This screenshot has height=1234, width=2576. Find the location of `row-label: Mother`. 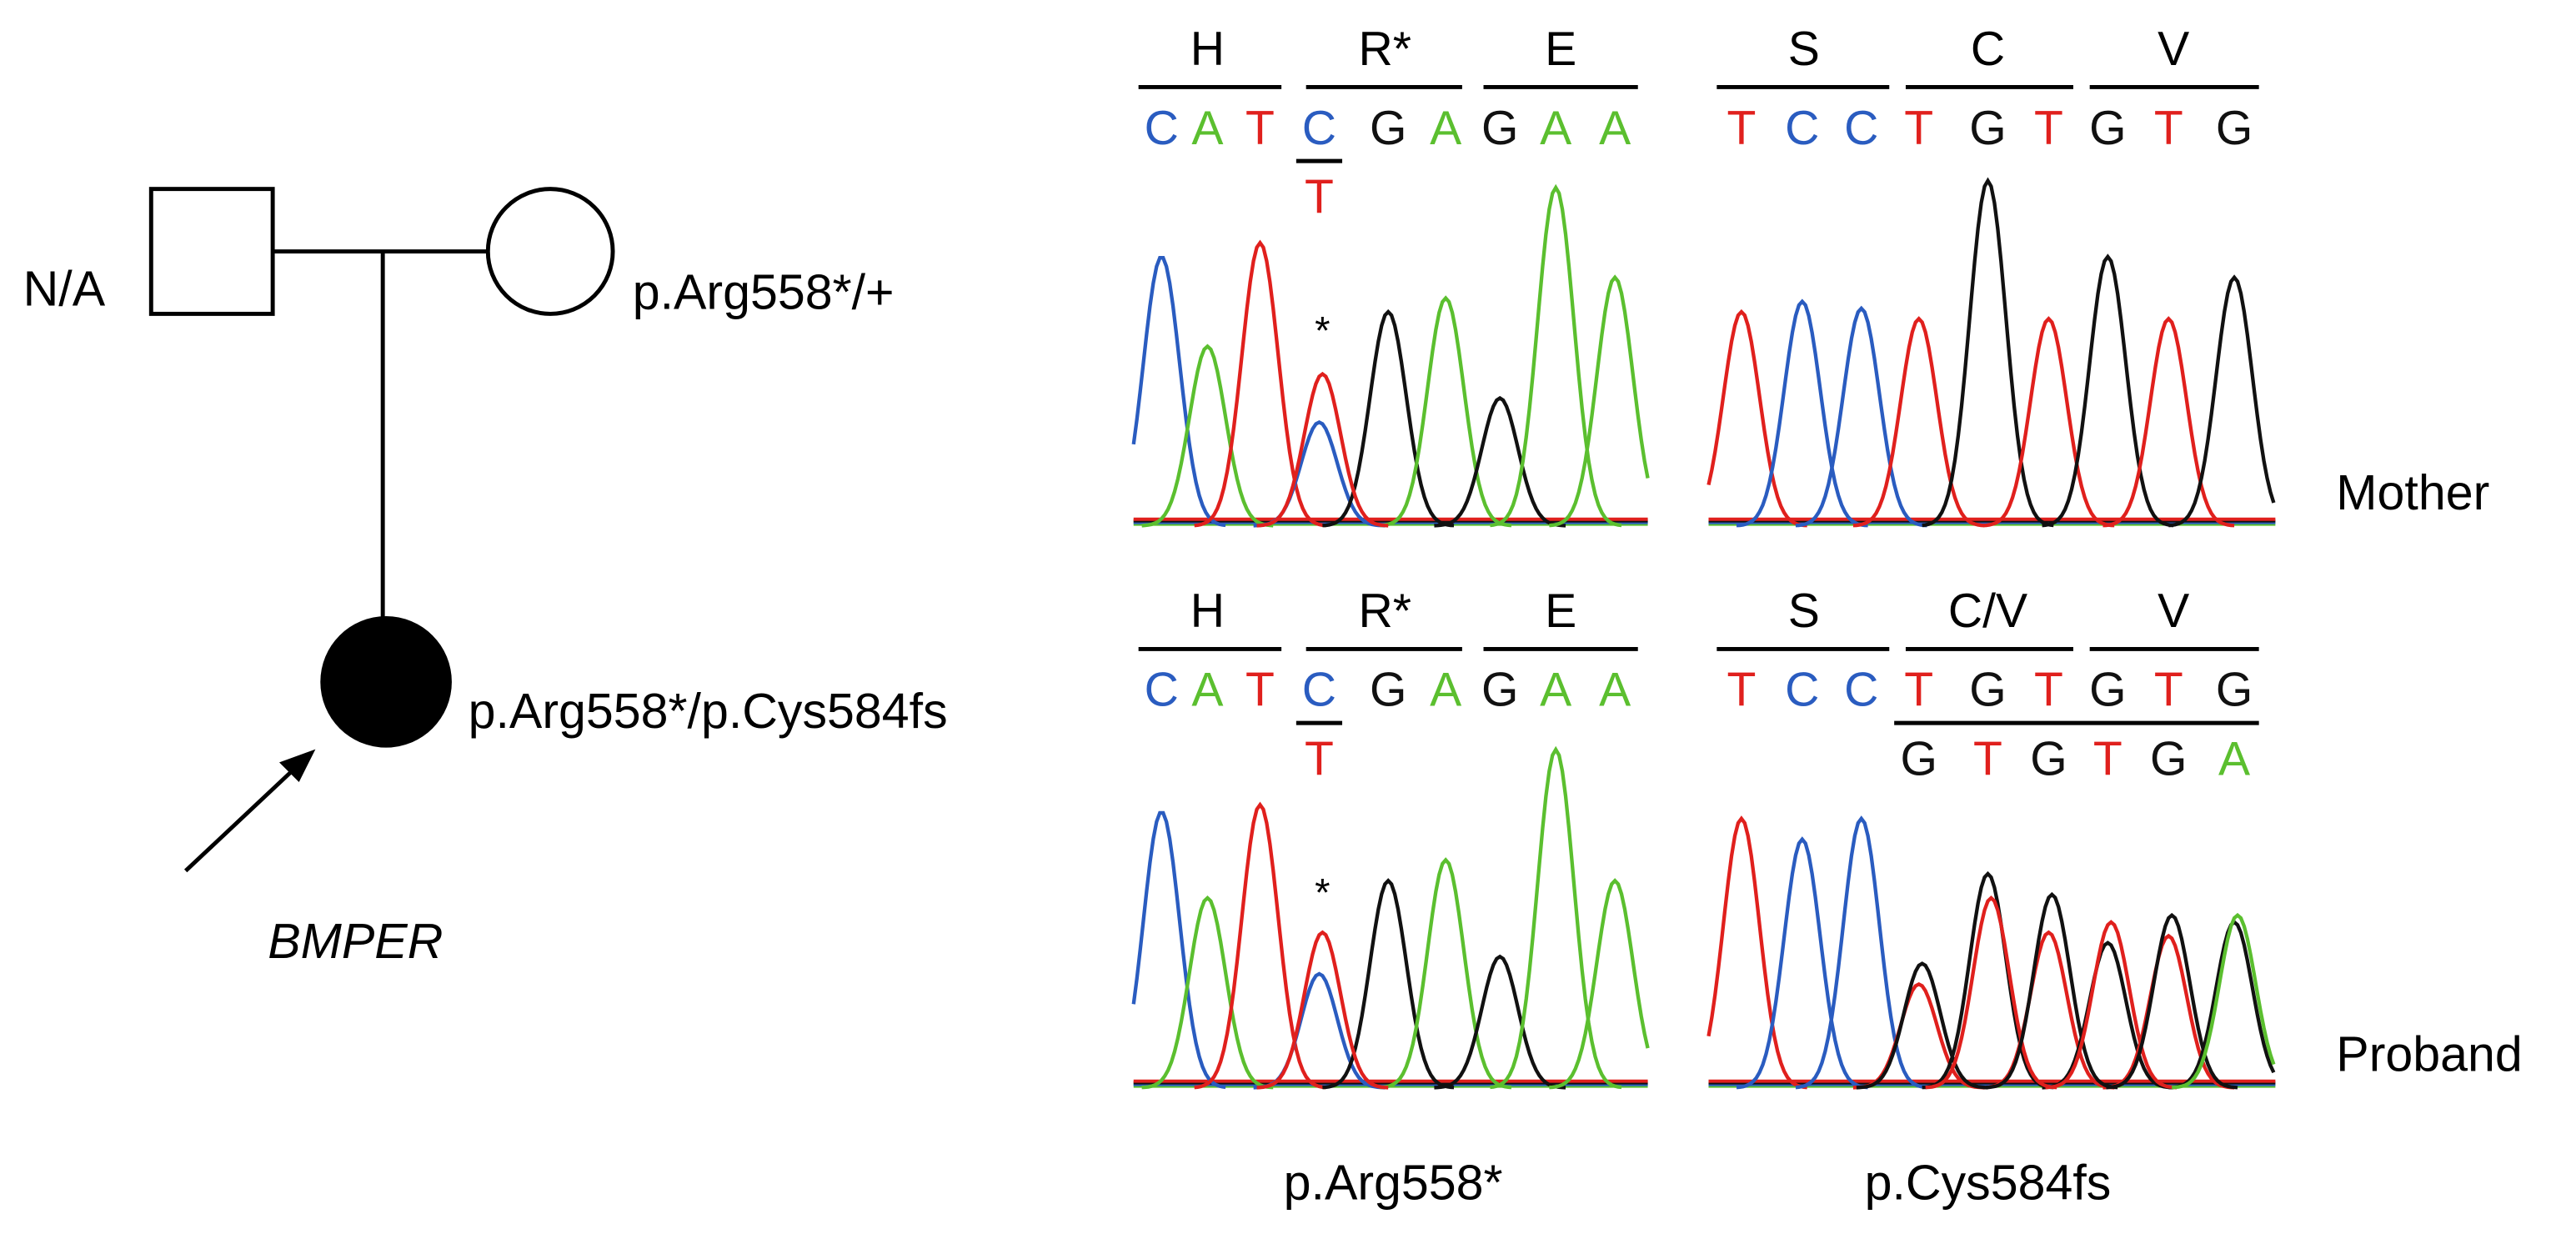

row-label: Mother is located at coordinates (2412, 492).